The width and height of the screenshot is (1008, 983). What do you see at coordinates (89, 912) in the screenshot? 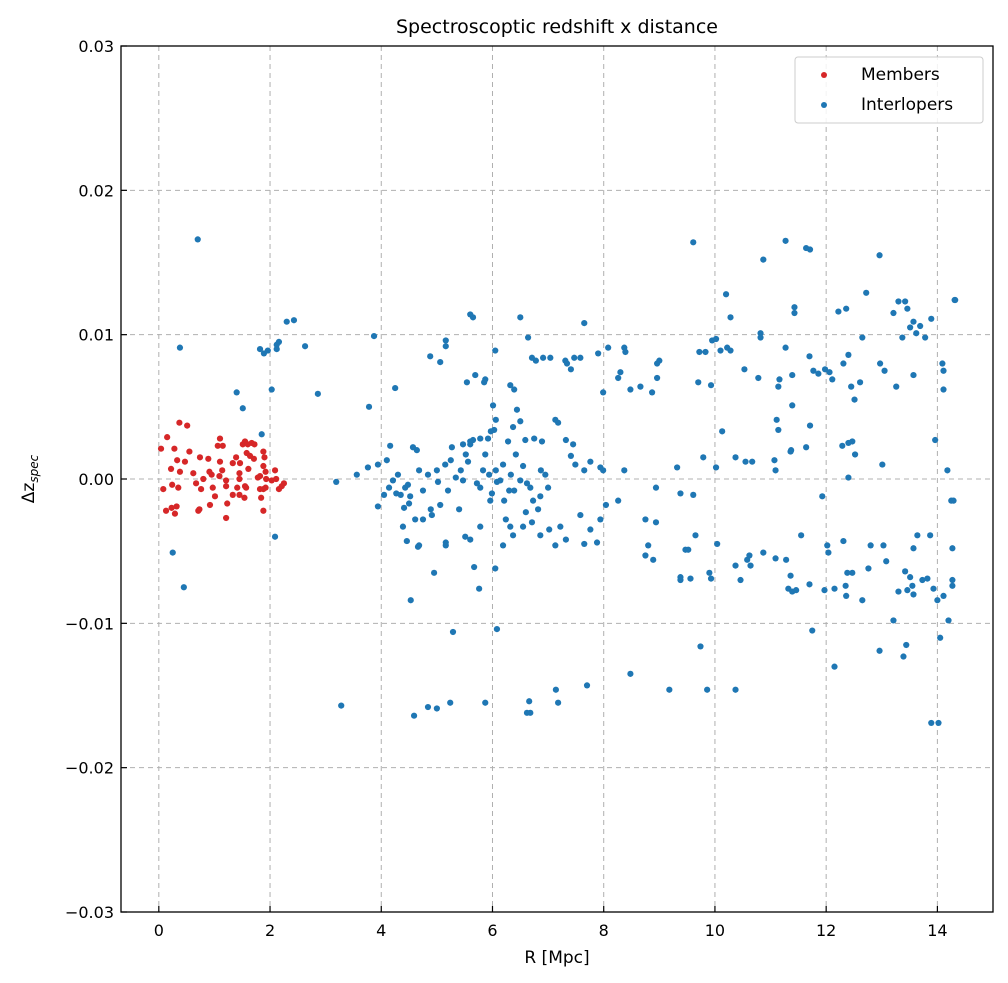
I see `y-tick-label: −0.03` at bounding box center [89, 912].